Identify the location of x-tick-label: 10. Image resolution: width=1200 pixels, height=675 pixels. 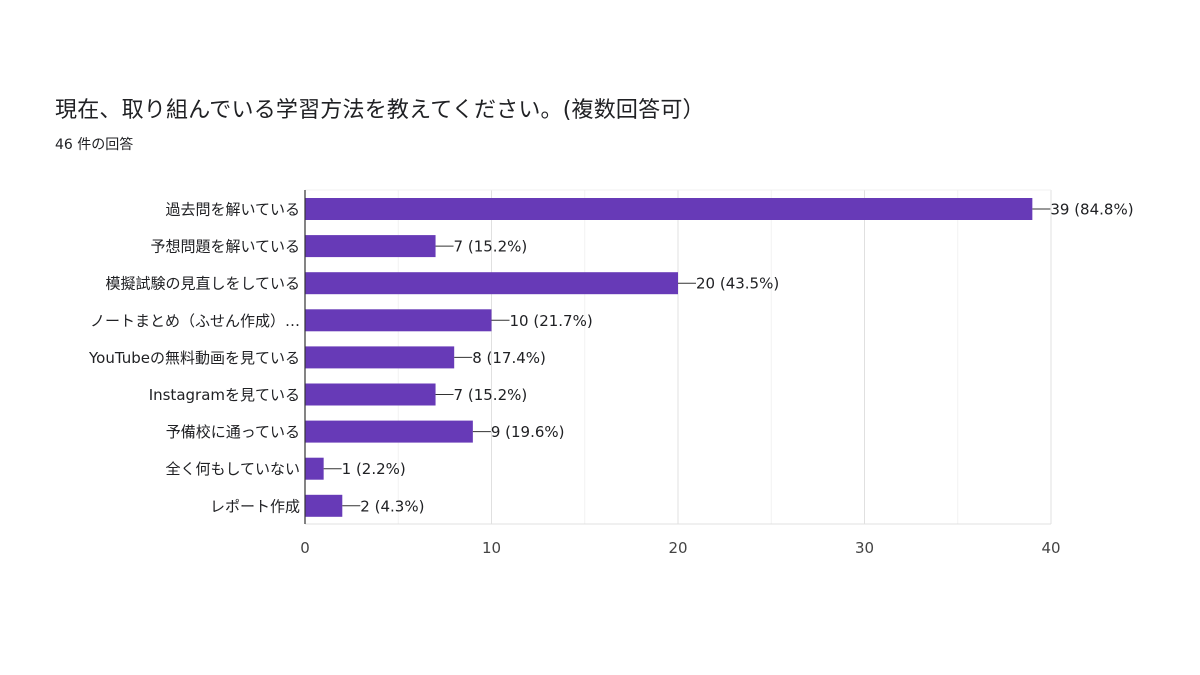
(491, 548).